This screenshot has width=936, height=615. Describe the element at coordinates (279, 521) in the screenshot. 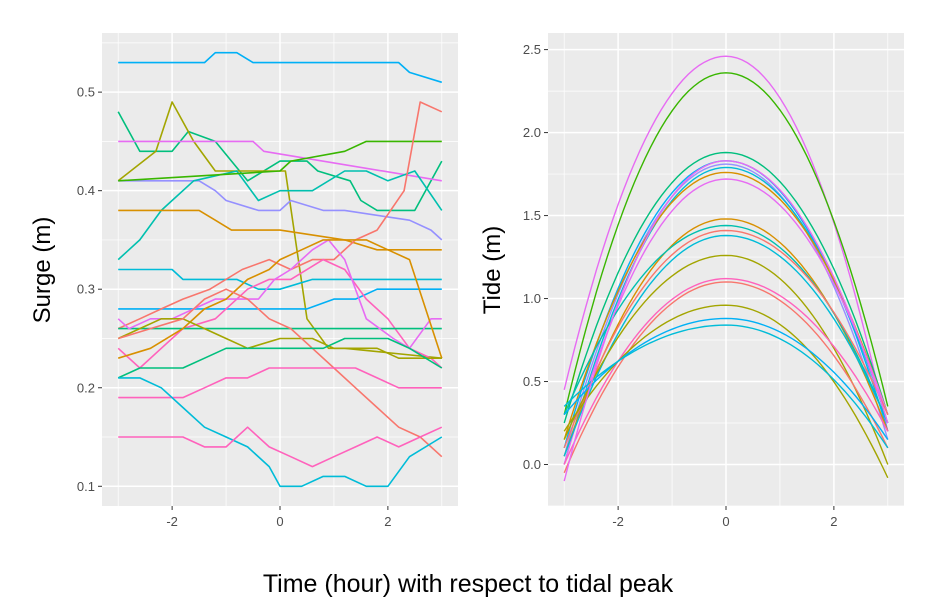

I see `surge-xtick-label: 0` at that location.